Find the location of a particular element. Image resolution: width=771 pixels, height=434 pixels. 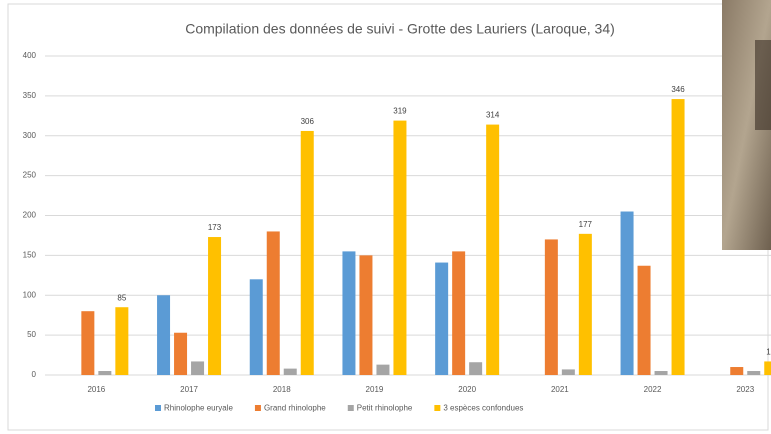

data-label: 314 is located at coordinates (493, 115).